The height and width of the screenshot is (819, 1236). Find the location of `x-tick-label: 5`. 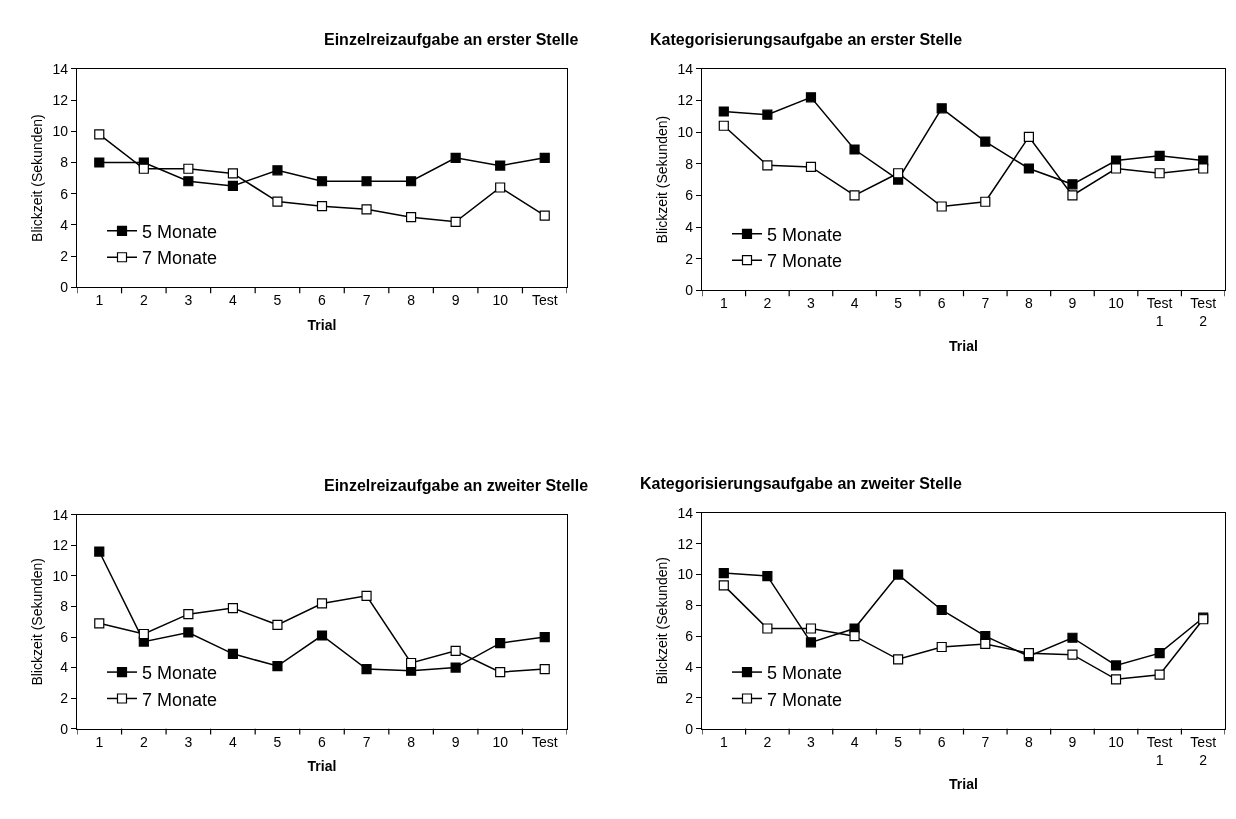

x-tick-label: 5 is located at coordinates (898, 741).